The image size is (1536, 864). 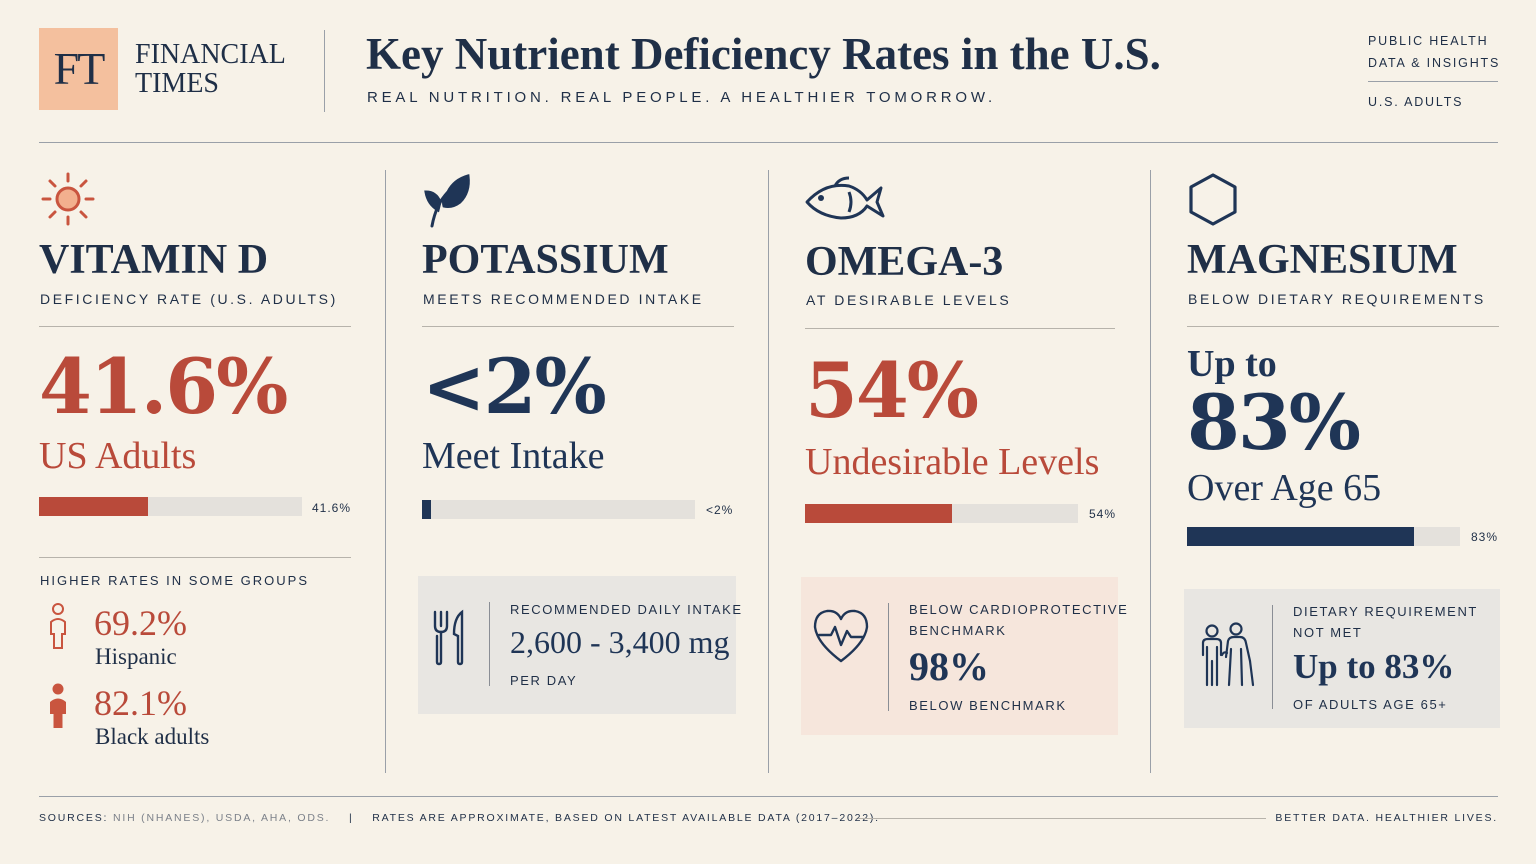 What do you see at coordinates (768, 796) in the screenshot?
I see `footer-rule` at bounding box center [768, 796].